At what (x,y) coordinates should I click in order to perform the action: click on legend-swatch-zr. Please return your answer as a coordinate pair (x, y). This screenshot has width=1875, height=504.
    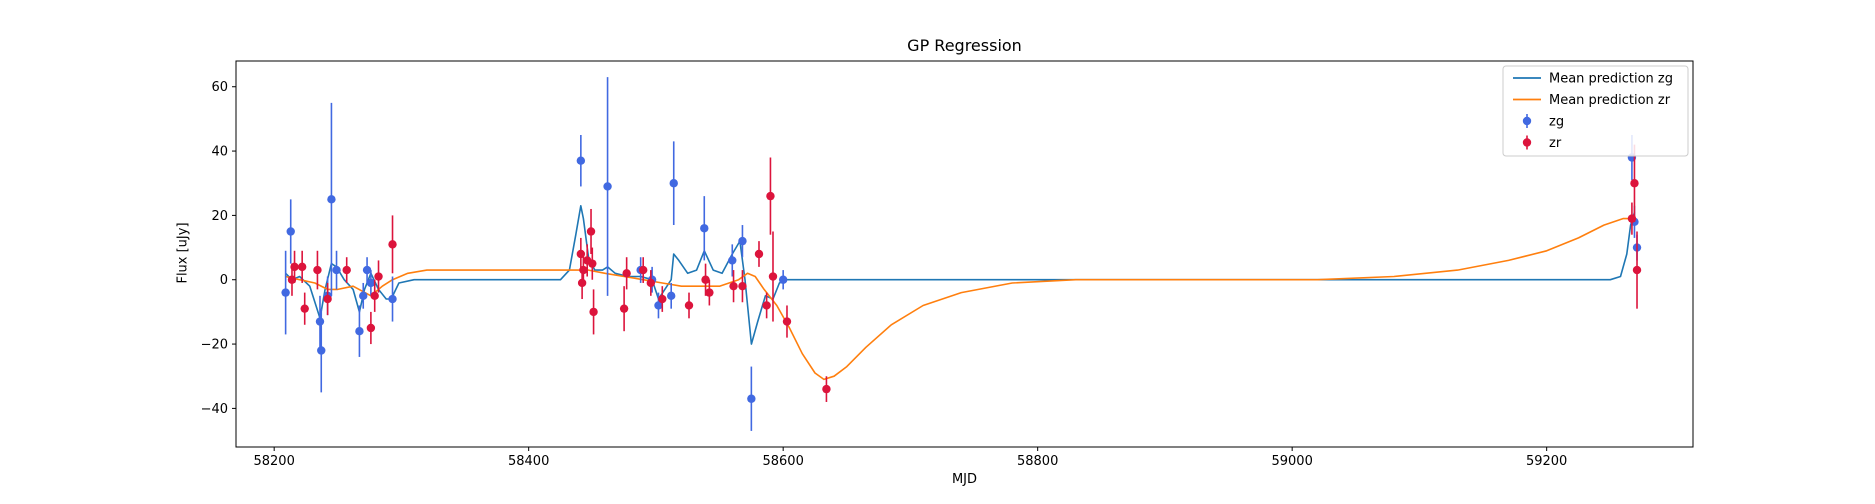
    Looking at the image, I should click on (1527, 142).